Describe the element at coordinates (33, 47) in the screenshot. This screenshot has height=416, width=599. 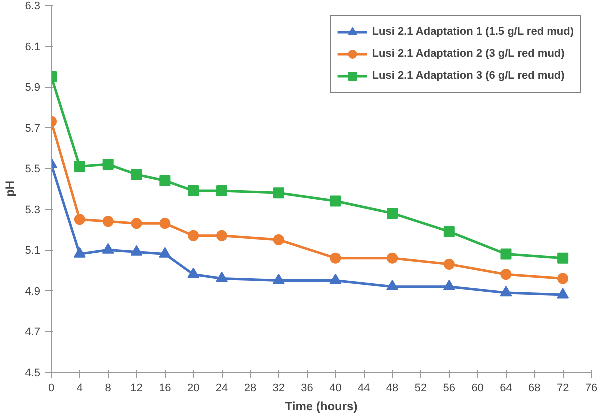
I see `y-tick-label: 6.1` at that location.